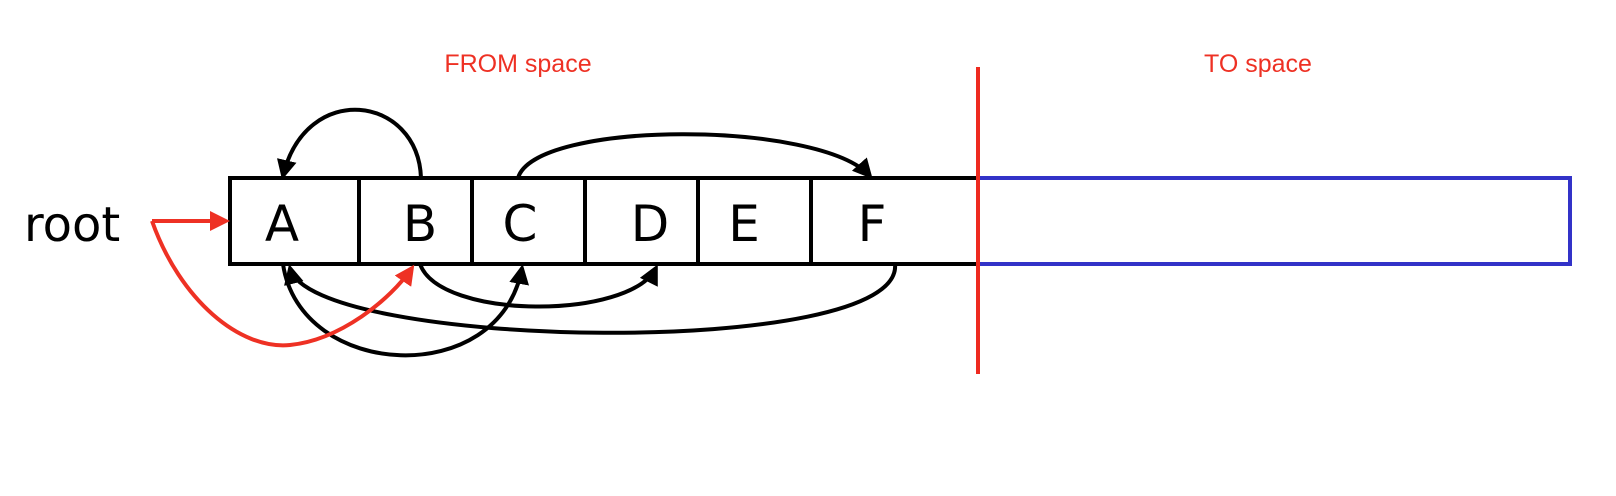 The image size is (1616, 496). What do you see at coordinates (894, 221) in the screenshot?
I see `heap-cell-f` at bounding box center [894, 221].